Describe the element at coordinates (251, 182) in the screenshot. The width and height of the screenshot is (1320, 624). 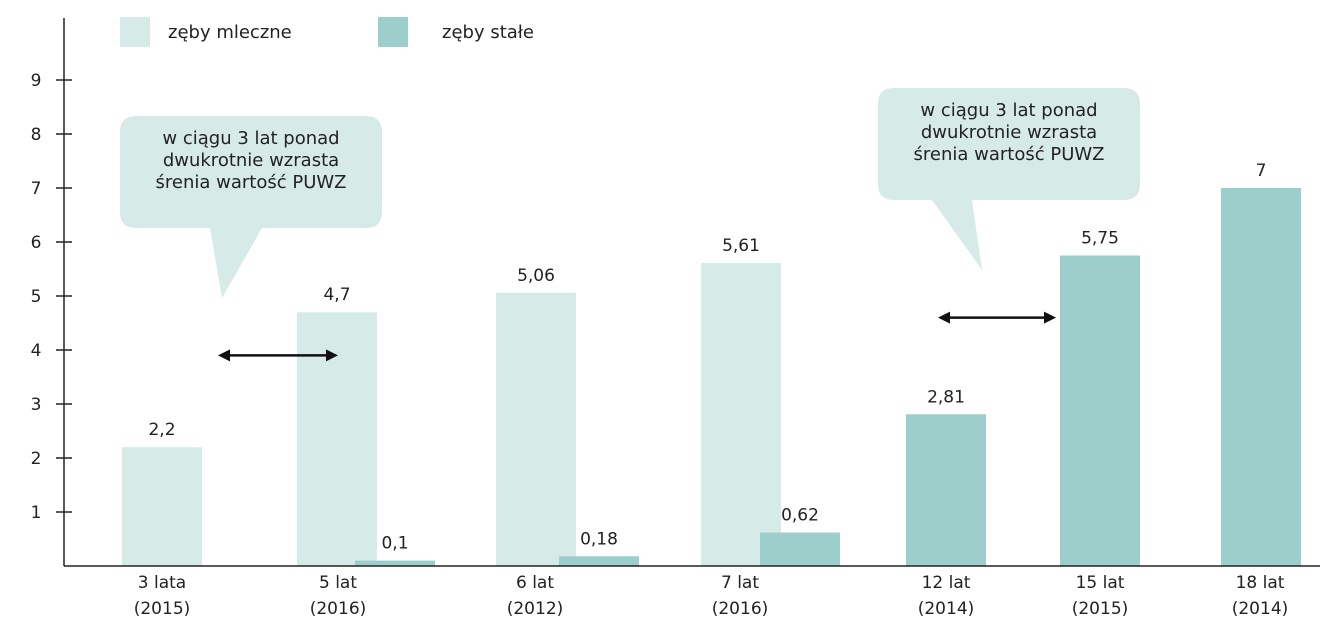
I see `annotation-1-line-3: śrenia wartość PUWZ` at that location.